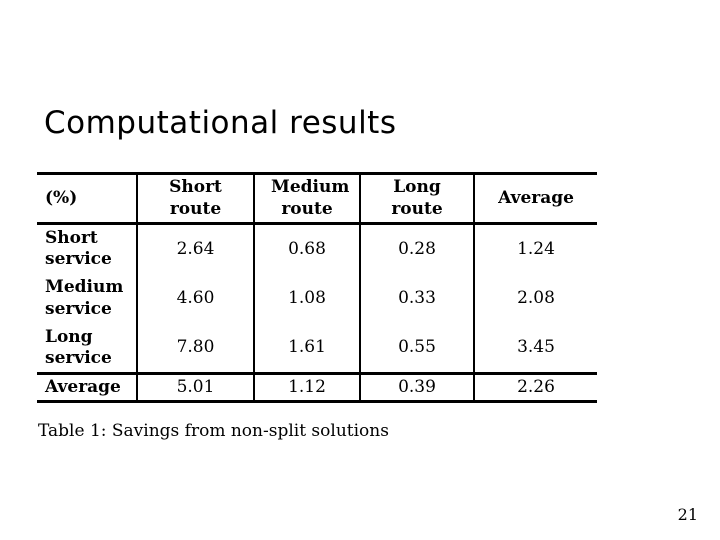 The height and width of the screenshot is (540, 720). What do you see at coordinates (195, 248) in the screenshot?
I see `table-cell: 2.64` at bounding box center [195, 248].